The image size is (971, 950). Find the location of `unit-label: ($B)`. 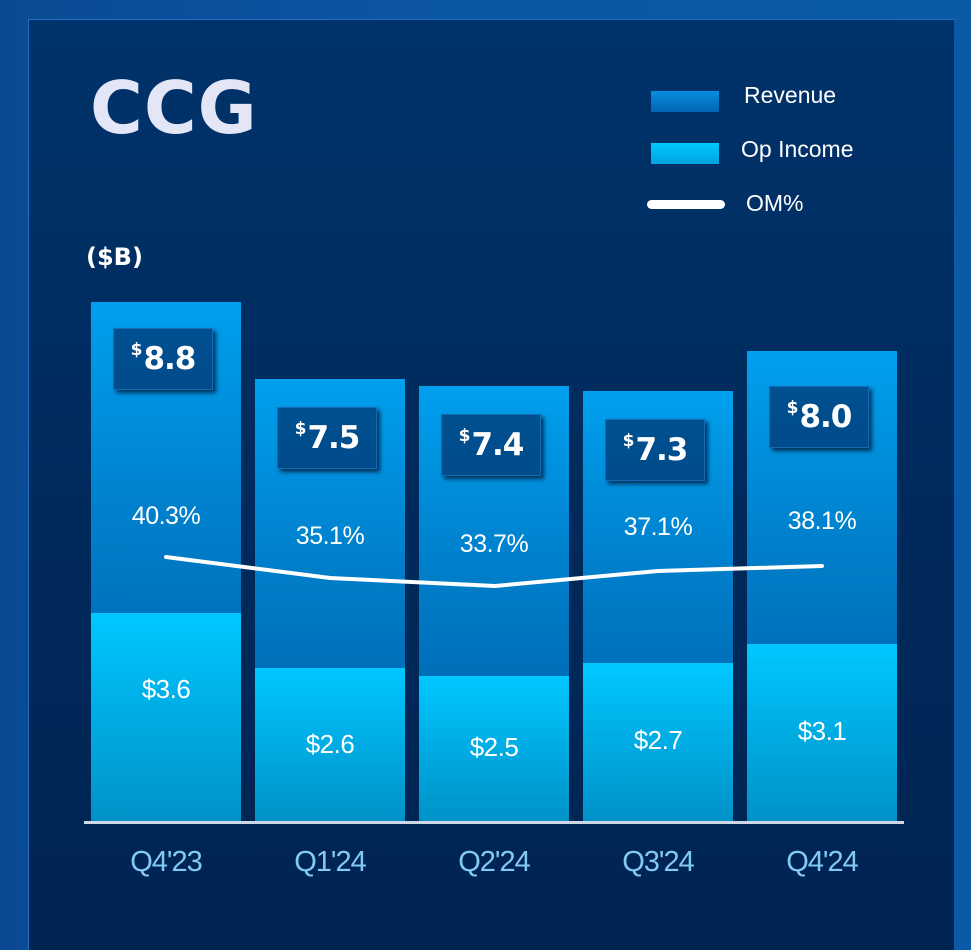

unit-label: ($B) is located at coordinates (114, 257).